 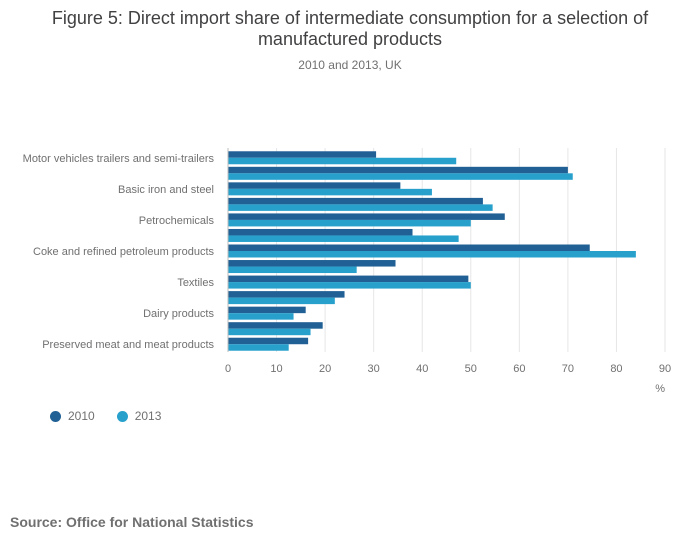 I want to click on x-tick-label: 40, so click(x=422, y=369).